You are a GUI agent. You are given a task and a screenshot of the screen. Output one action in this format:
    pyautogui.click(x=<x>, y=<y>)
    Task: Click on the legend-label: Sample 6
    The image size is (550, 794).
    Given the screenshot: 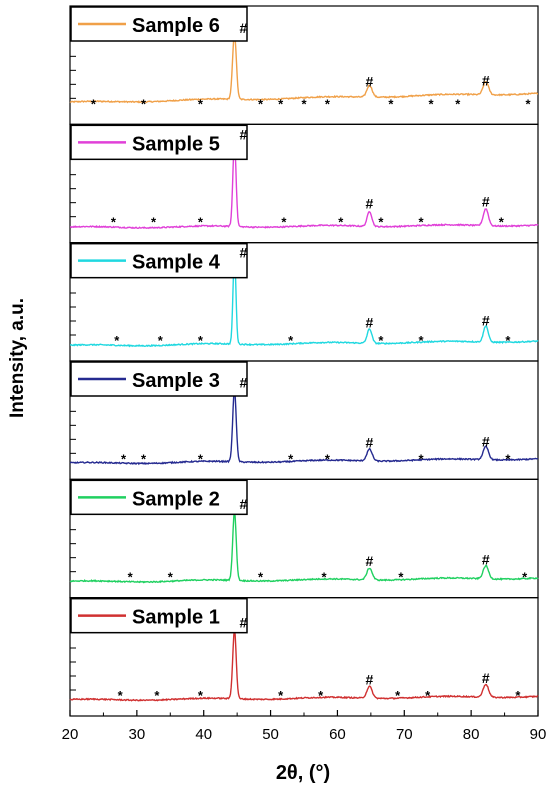 What is the action you would take?
    pyautogui.click(x=176, y=26)
    